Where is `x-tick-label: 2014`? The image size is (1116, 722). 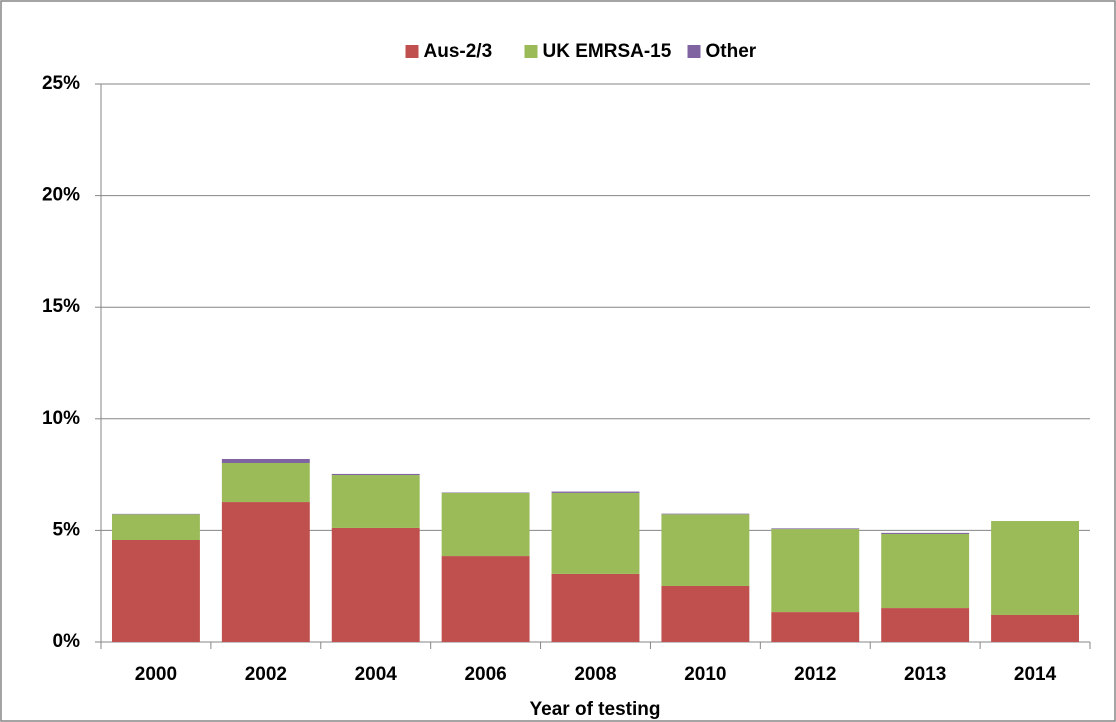
x-tick-label: 2014 is located at coordinates (1035, 674).